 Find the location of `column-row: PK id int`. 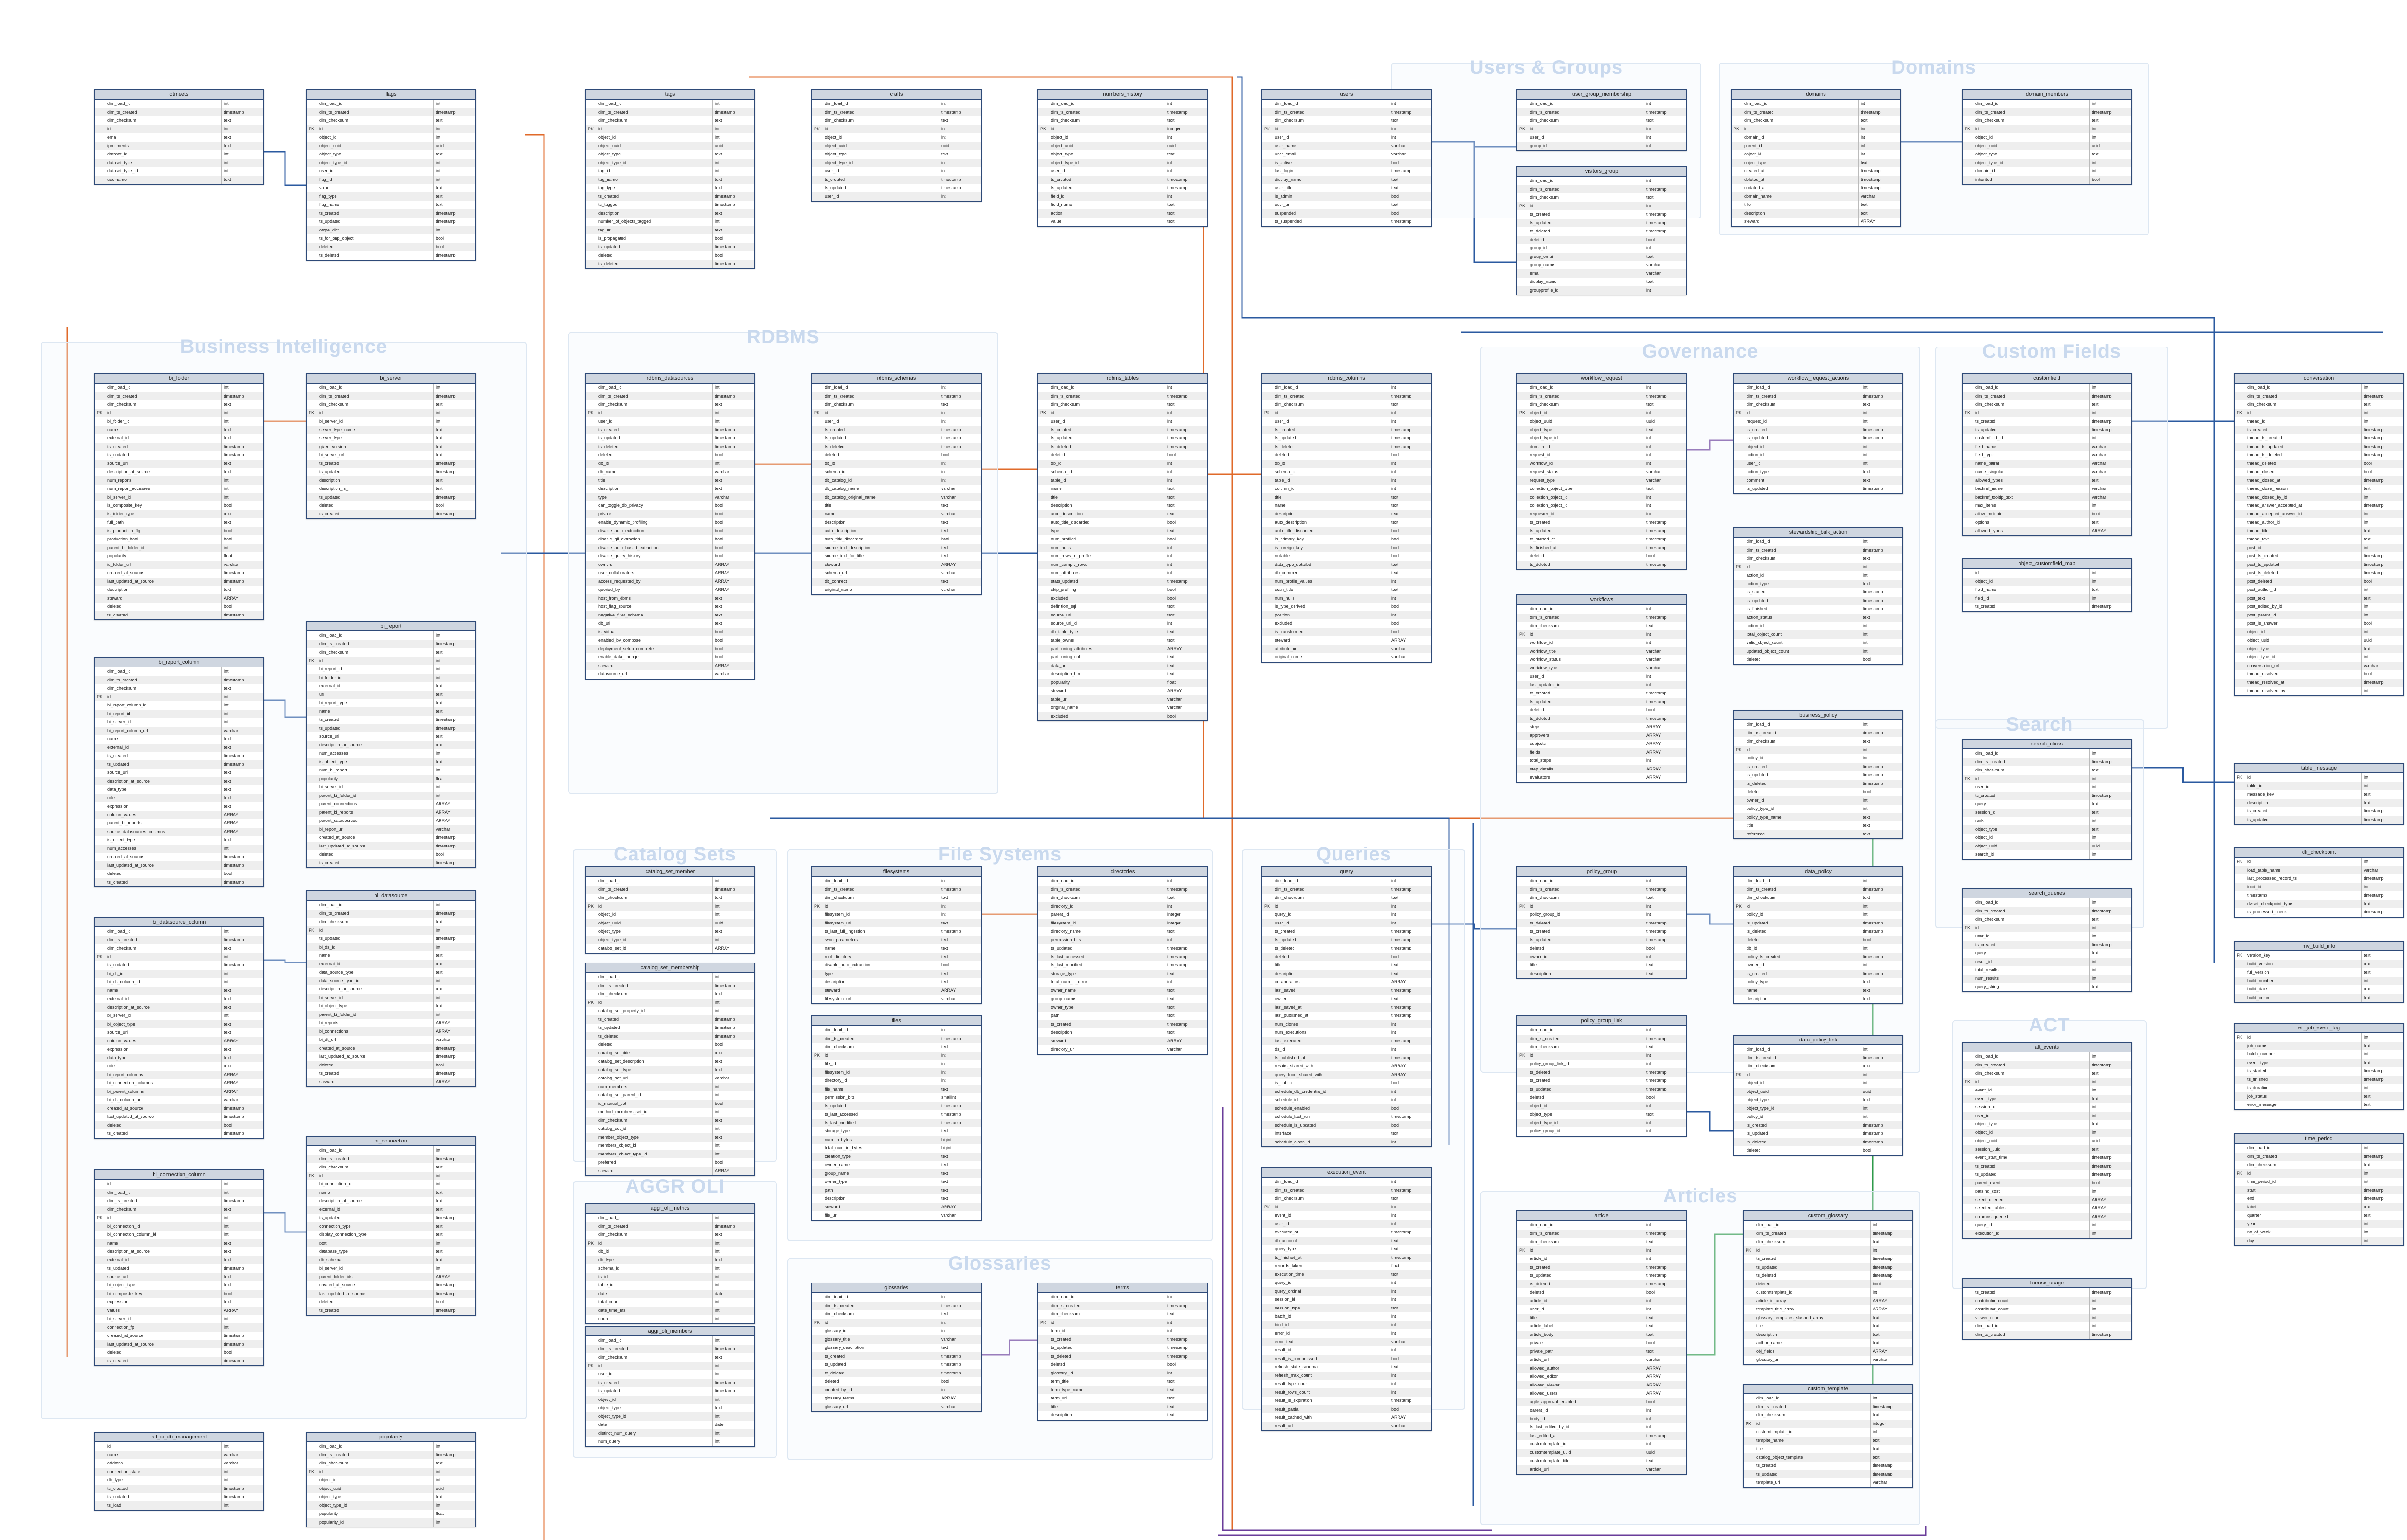

column-row: PK id int is located at coordinates (670, 413).